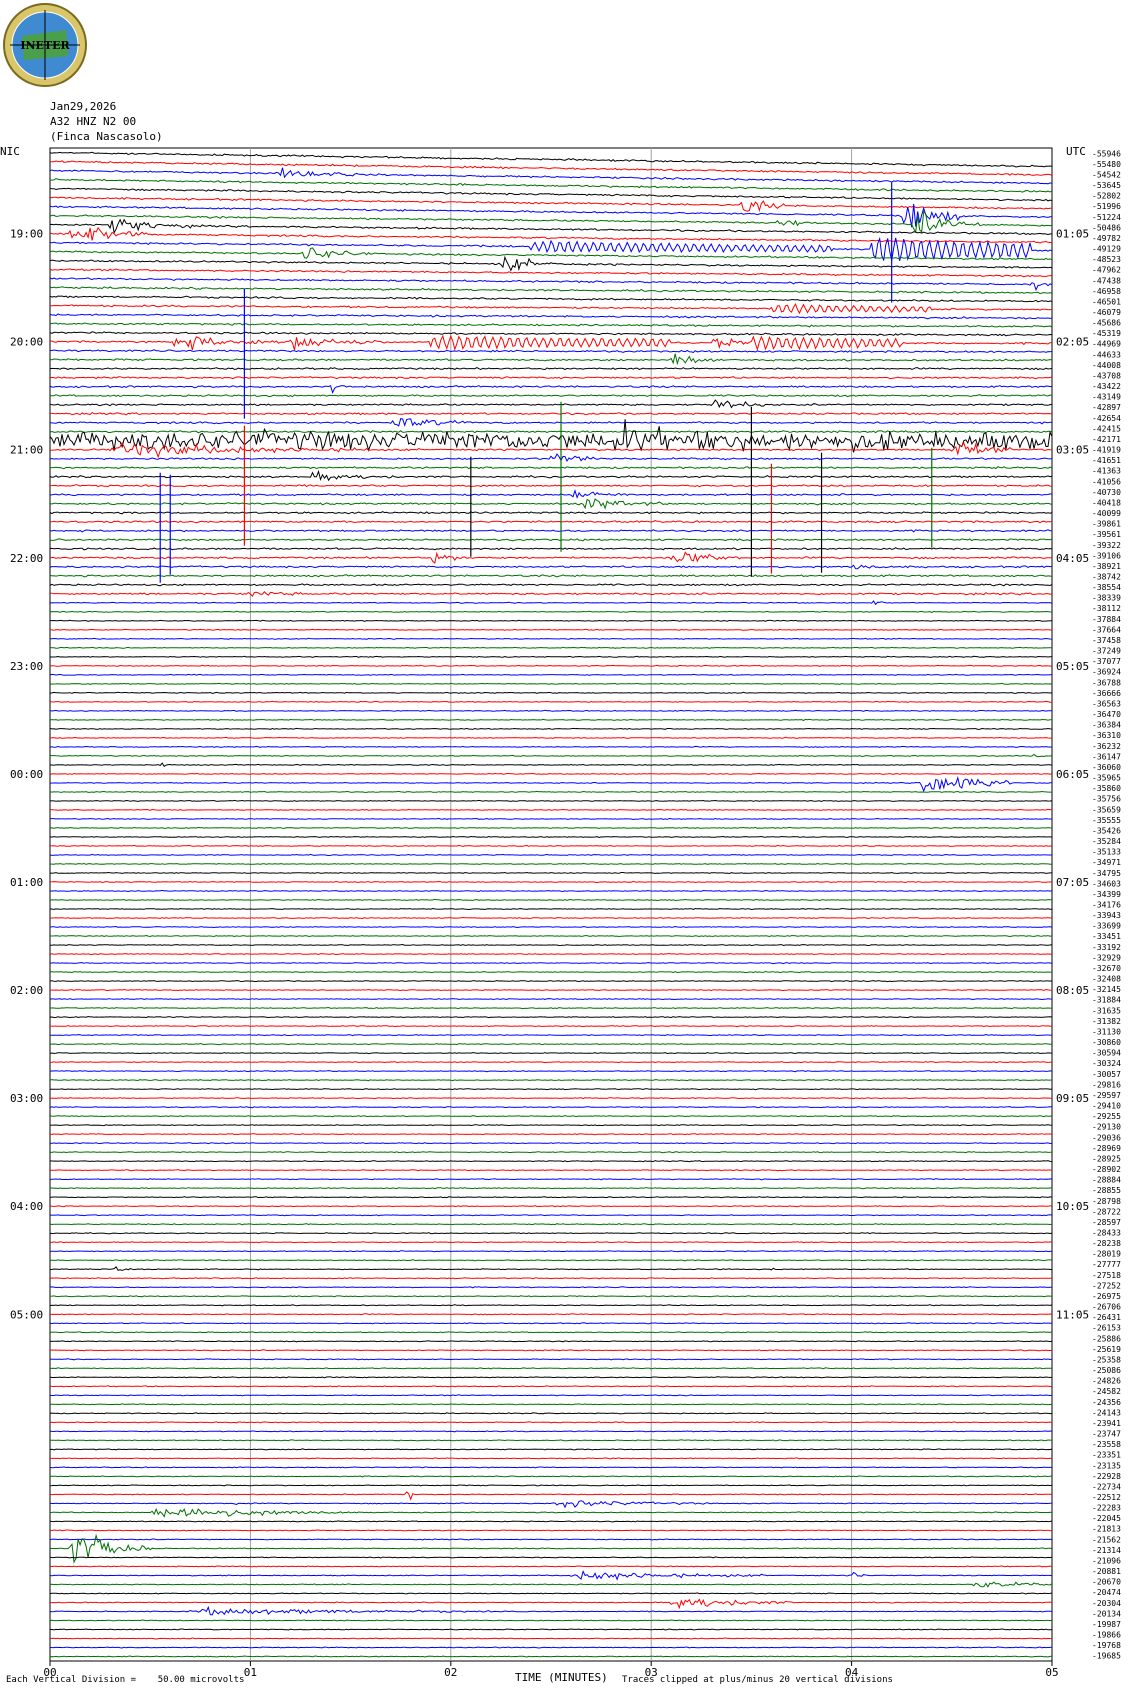 This screenshot has height=1689, width=1130. Describe the element at coordinates (1106, 1201) in the screenshot. I see `trace-count-label: -28798` at that location.